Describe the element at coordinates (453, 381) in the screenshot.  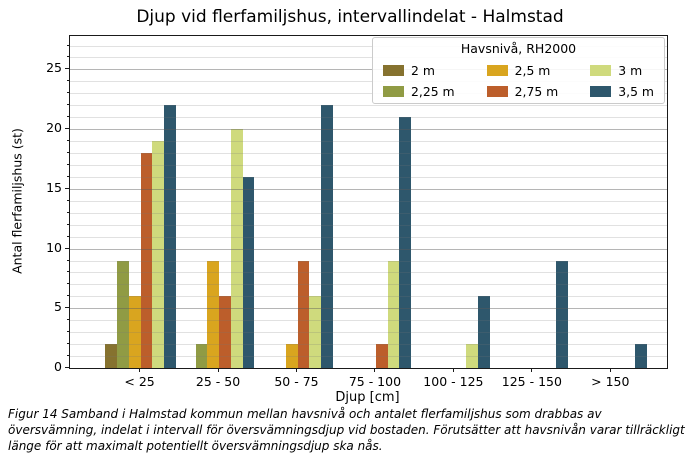
I see `x-tick-label: 100 - 125` at that location.